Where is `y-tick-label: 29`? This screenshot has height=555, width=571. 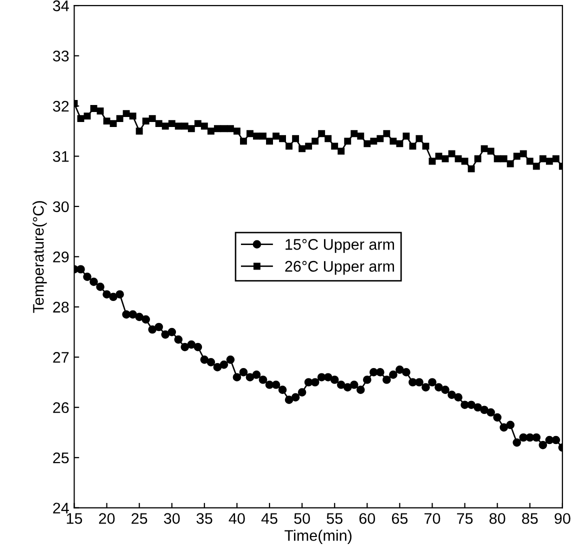 y-tick-label: 29 is located at coordinates (61, 257).